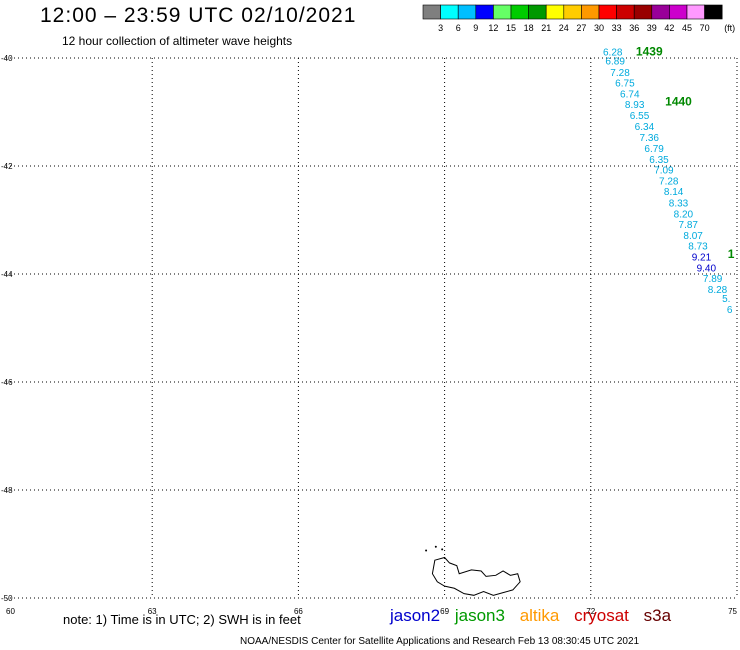 The height and width of the screenshot is (650, 740). I want to click on colorbar-tick-label: 21, so click(546, 28).